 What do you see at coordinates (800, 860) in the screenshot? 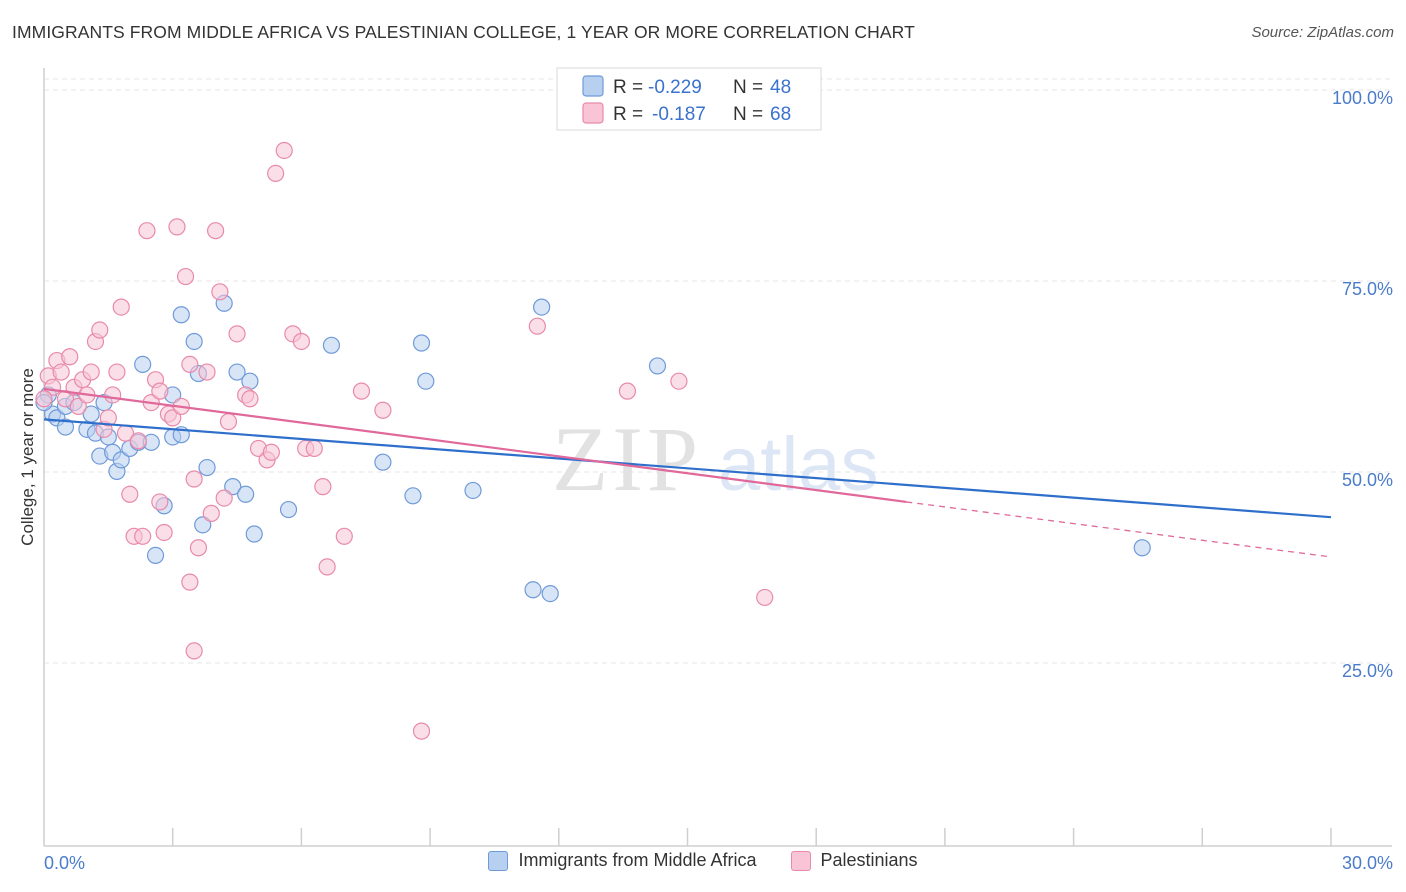
I see `legend-swatch-palestinians` at bounding box center [800, 860].